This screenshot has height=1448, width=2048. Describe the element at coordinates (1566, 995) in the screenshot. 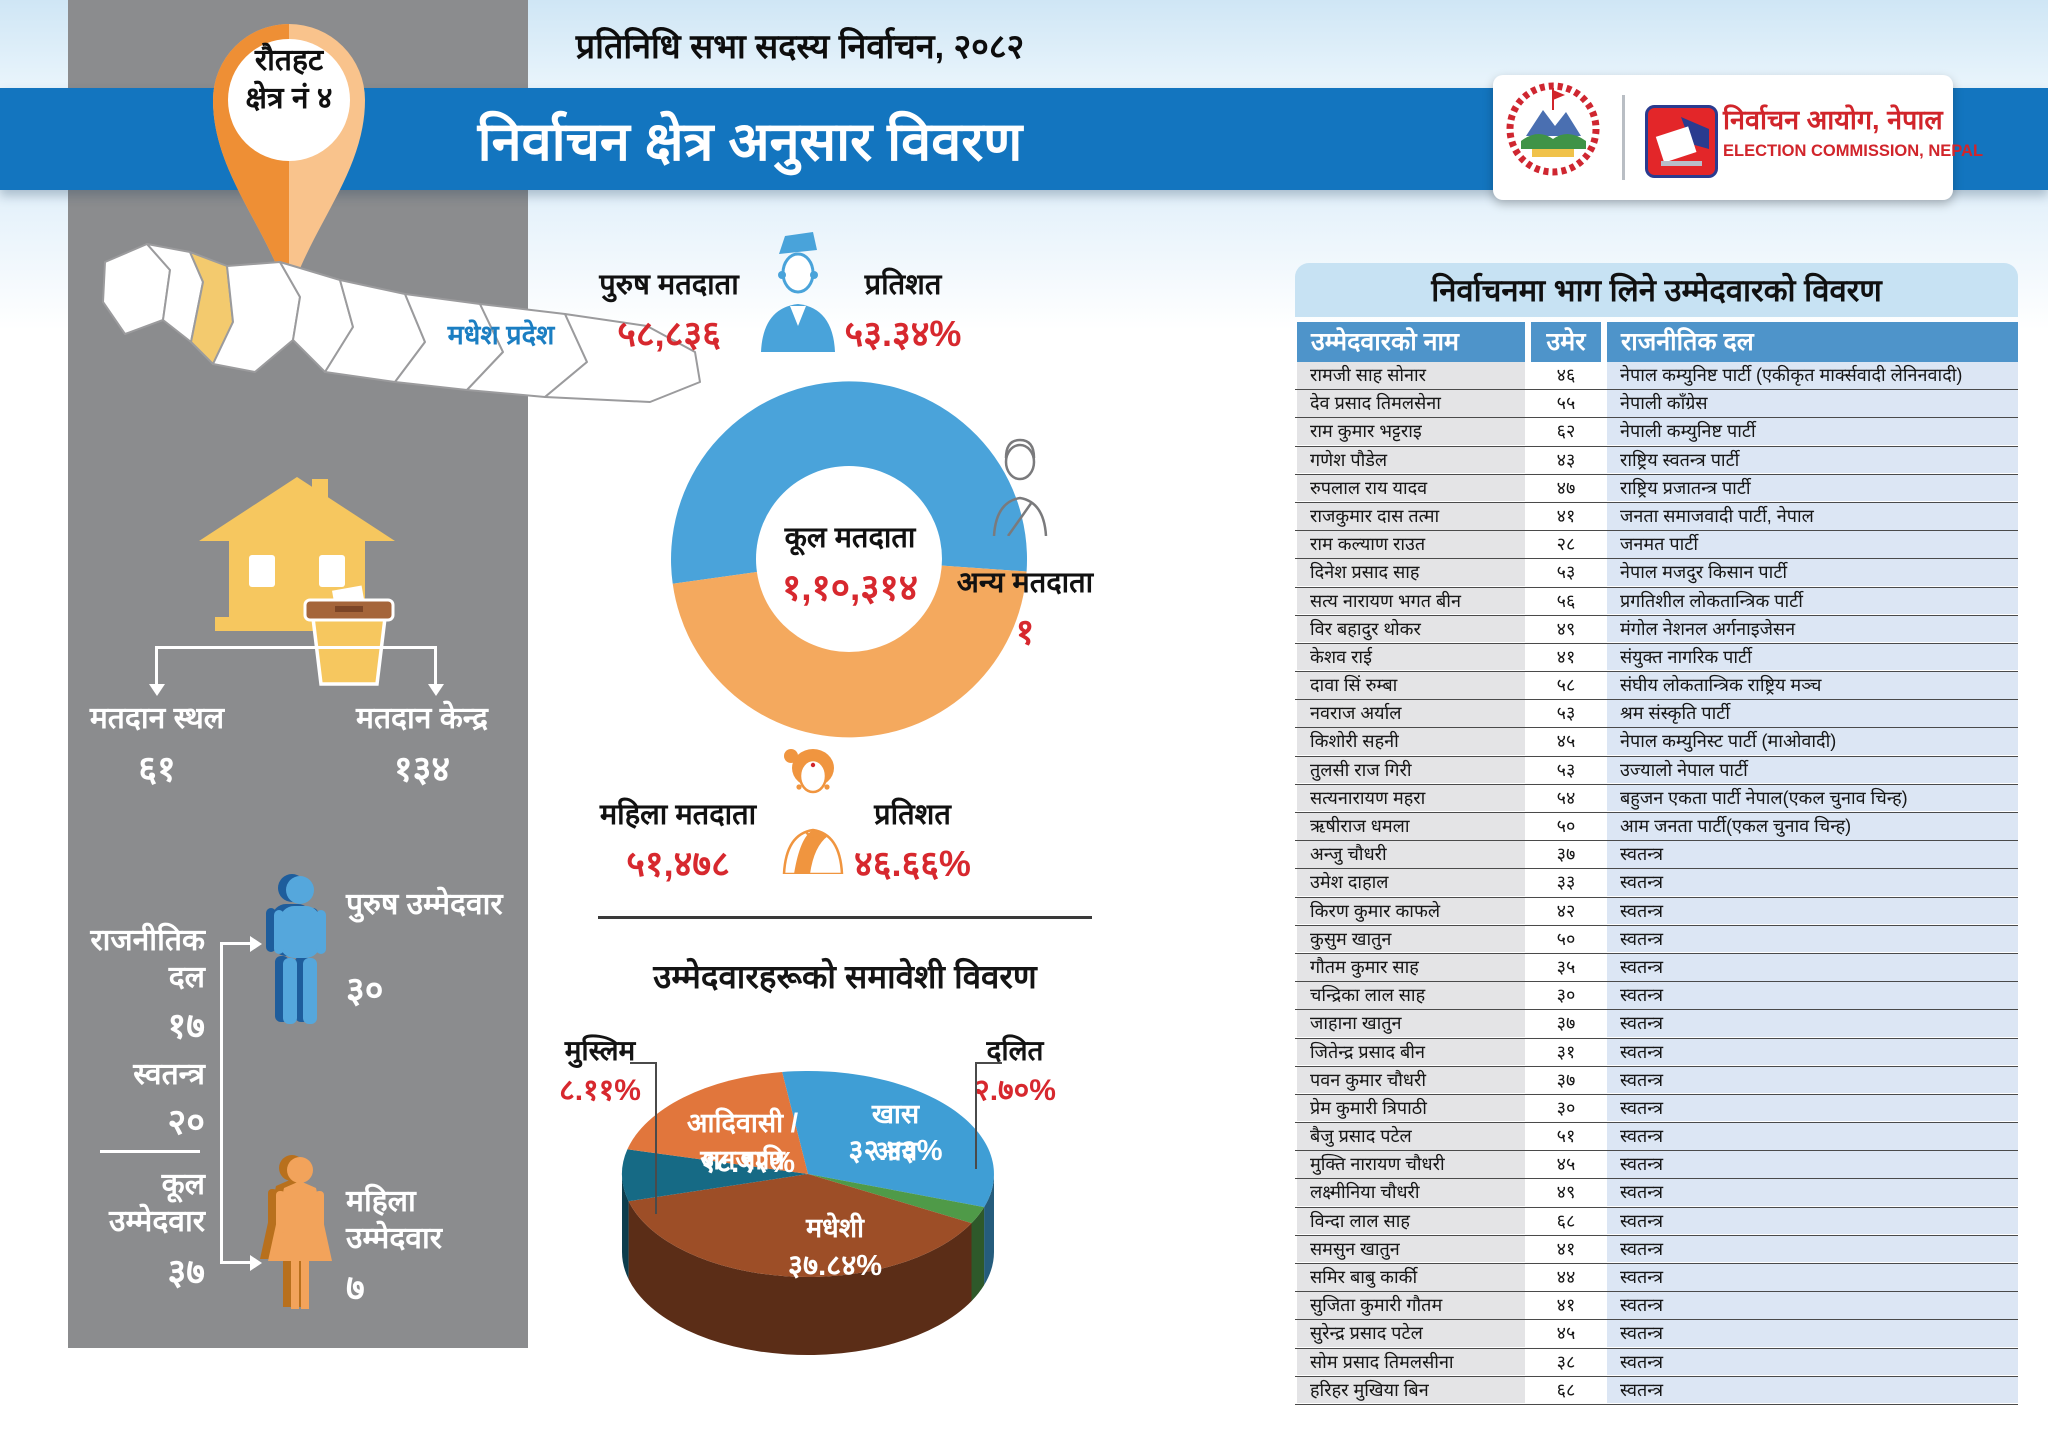

I see `cell-age: ३०` at that location.